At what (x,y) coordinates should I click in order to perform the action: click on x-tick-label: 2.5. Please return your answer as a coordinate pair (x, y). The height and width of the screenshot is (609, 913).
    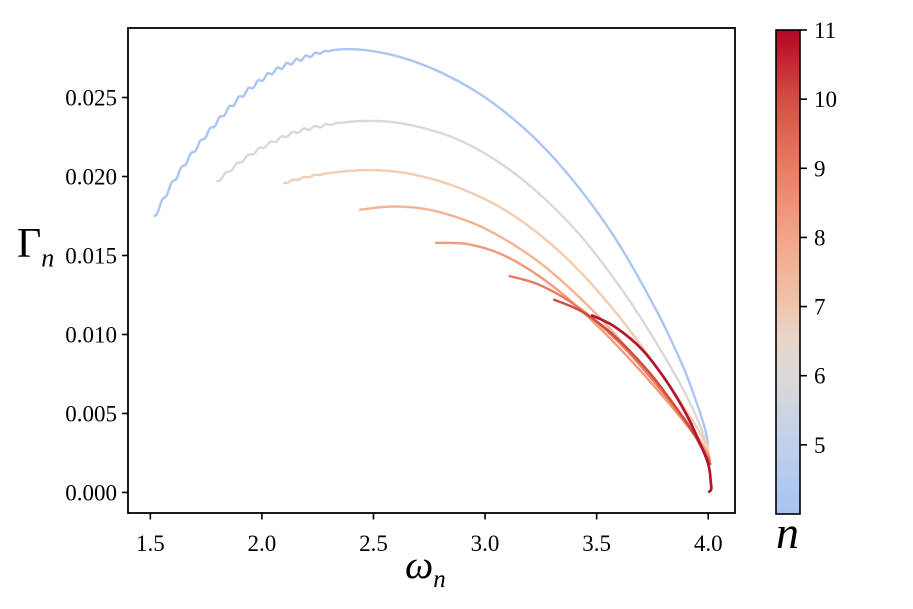
    Looking at the image, I should click on (373, 543).